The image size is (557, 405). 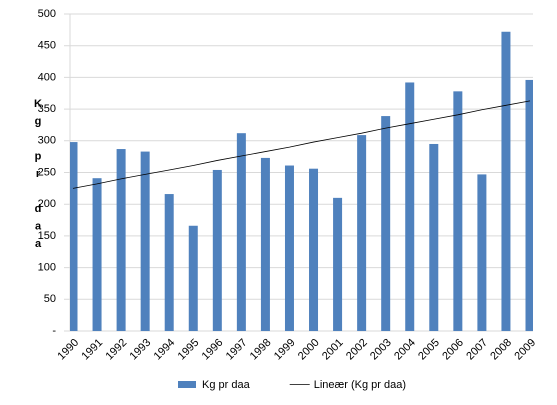 What do you see at coordinates (68, 350) in the screenshot?
I see `x-tick-label: 1990` at bounding box center [68, 350].